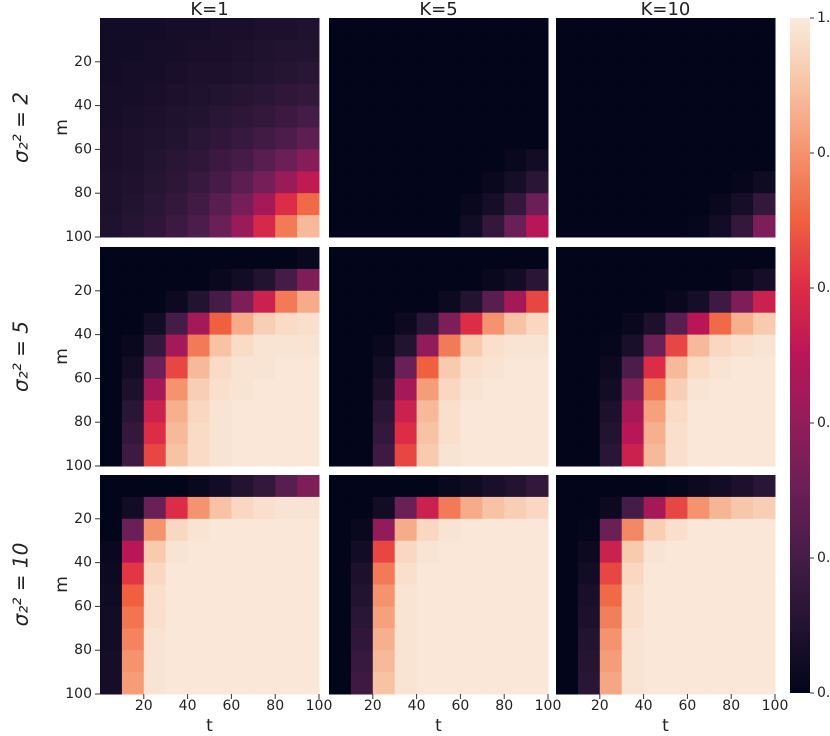 This screenshot has width=830, height=736. Describe the element at coordinates (417, 706) in the screenshot. I see `x-tick-label: 40` at that location.